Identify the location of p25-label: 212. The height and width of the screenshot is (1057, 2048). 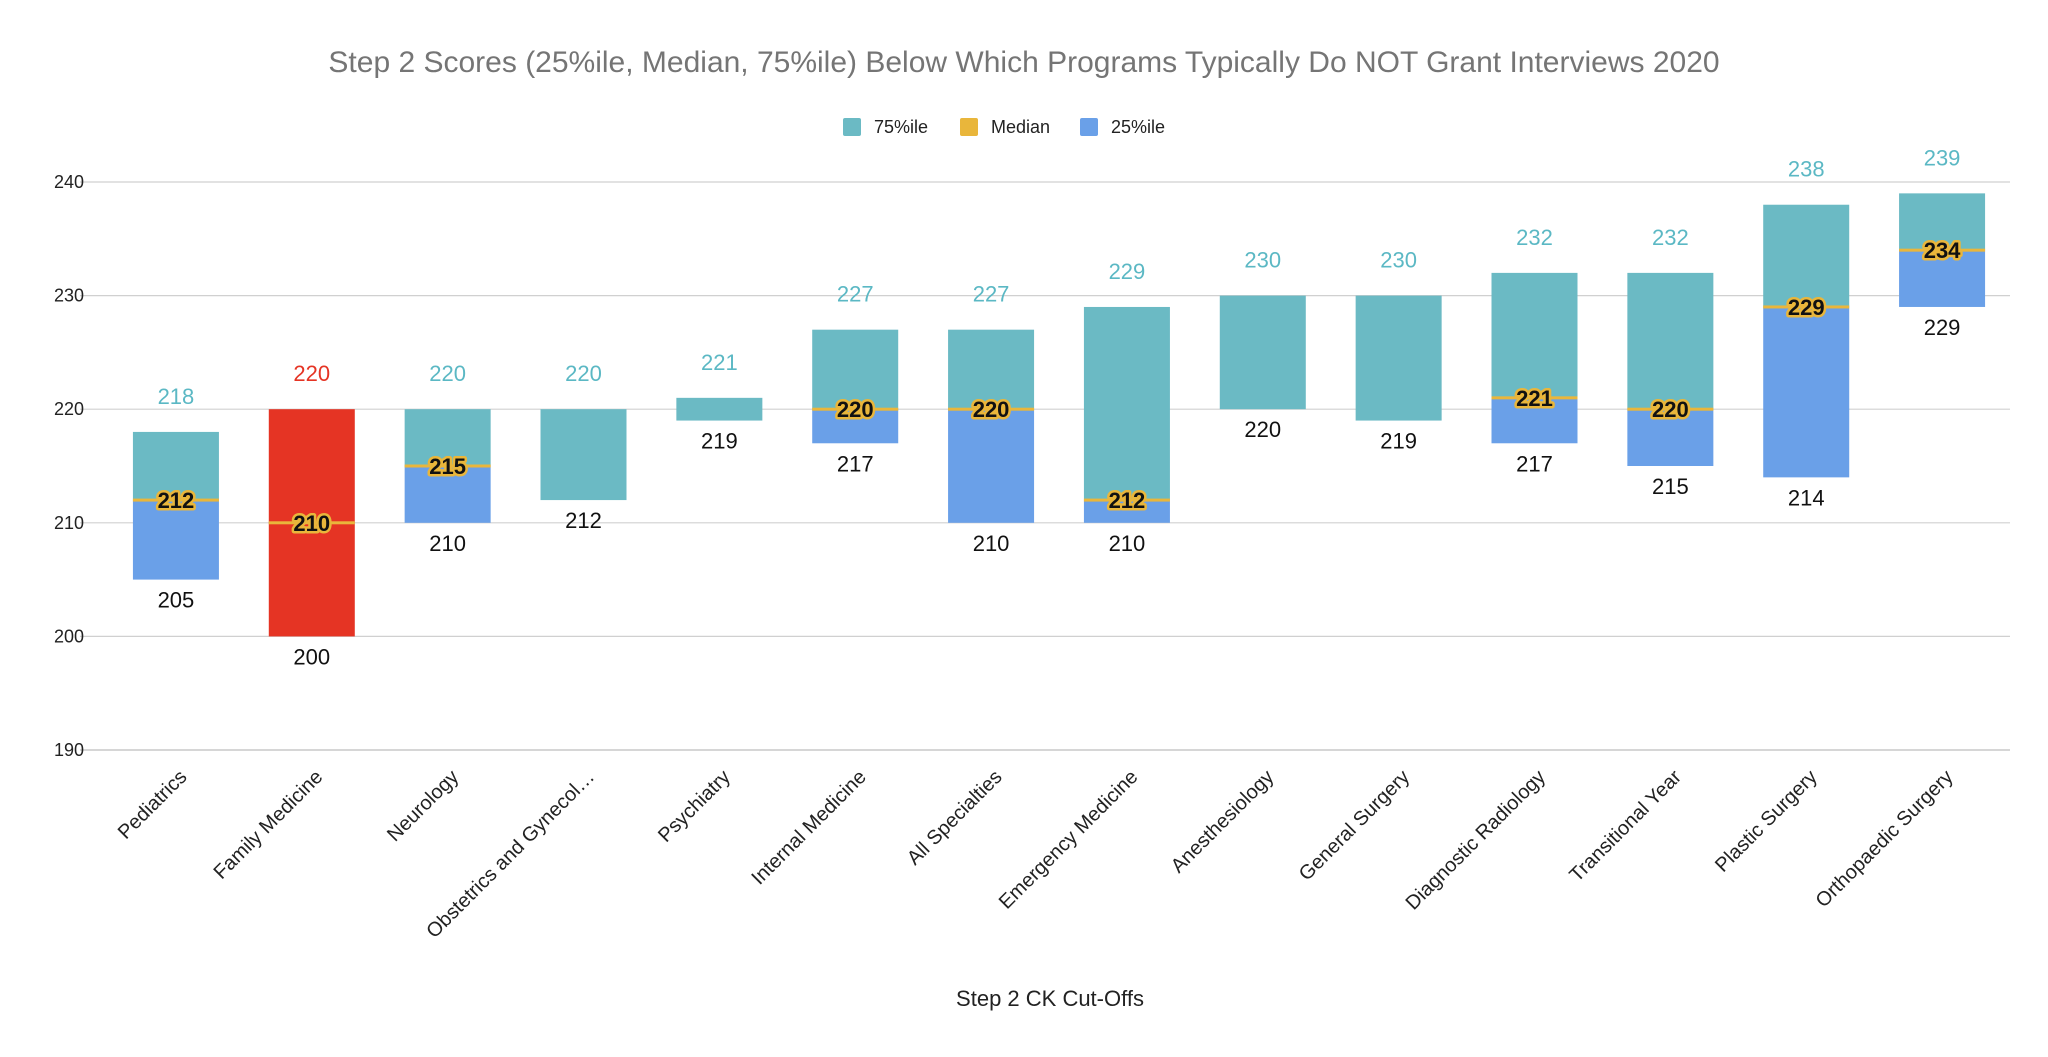
(583, 520).